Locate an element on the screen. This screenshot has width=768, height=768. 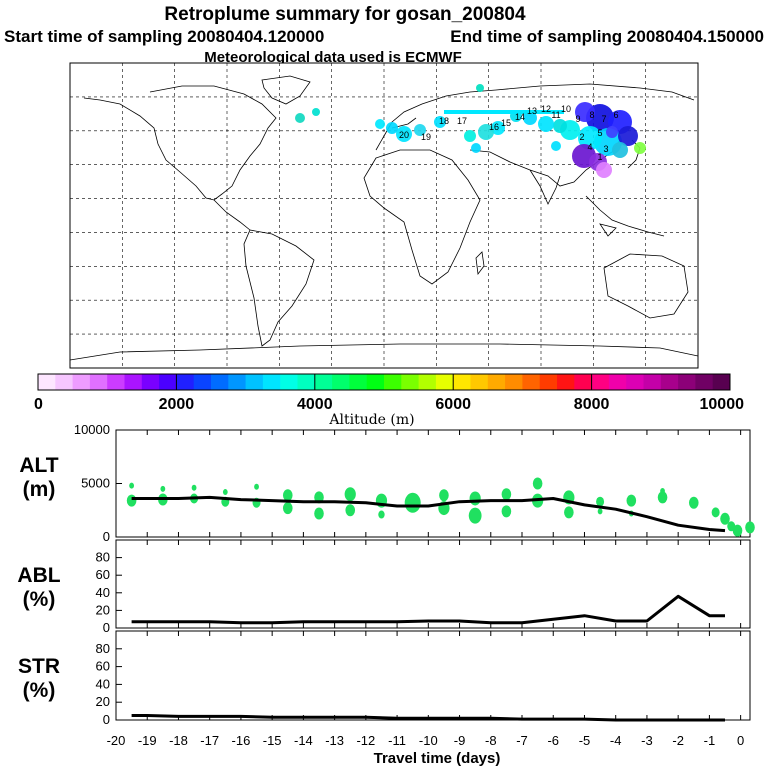
map-day-label: 9 is located at coordinates (577, 119).